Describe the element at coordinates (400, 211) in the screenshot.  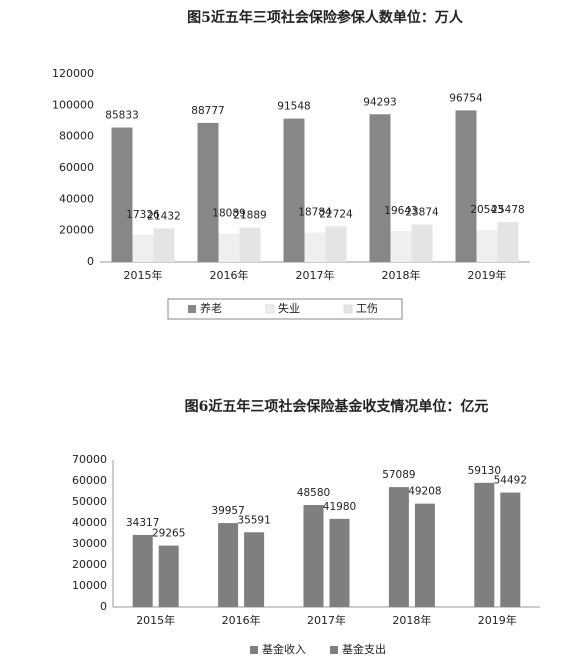
I see `data-label: 19643` at that location.